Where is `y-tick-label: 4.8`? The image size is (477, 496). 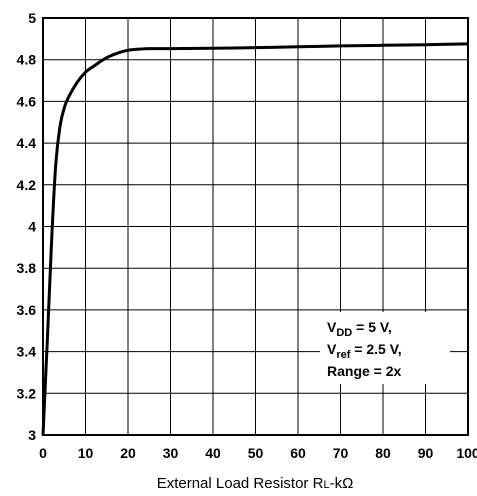 y-tick-label: 4.8 is located at coordinates (27, 60).